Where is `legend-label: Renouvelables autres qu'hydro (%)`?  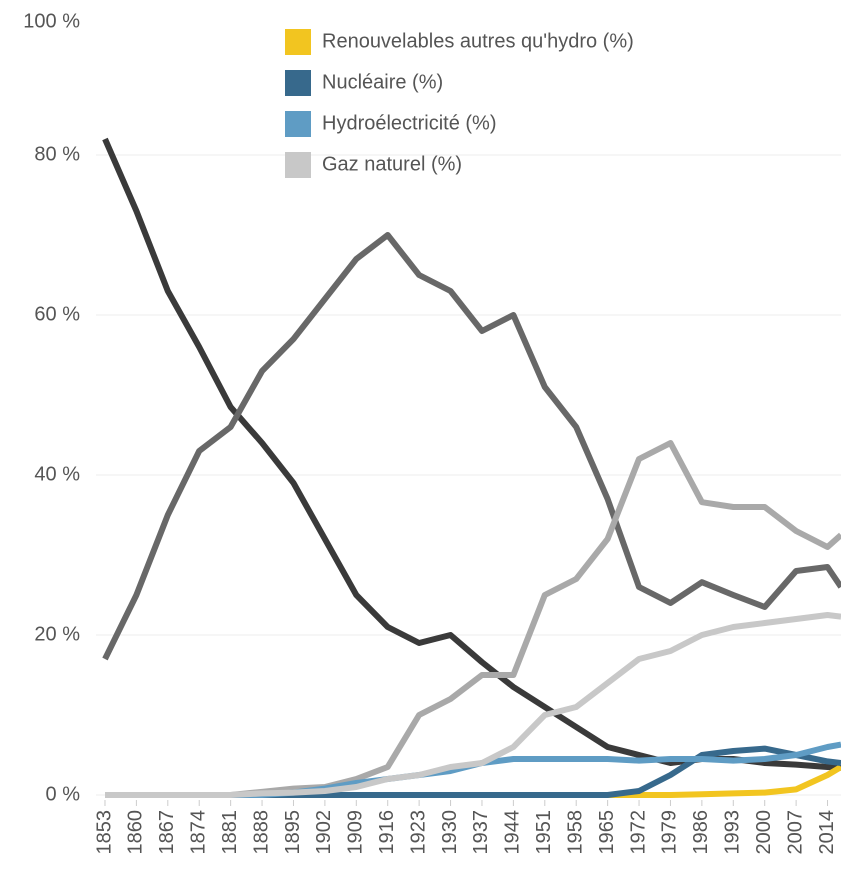
legend-label: Renouvelables autres qu'hydro (%) is located at coordinates (478, 41).